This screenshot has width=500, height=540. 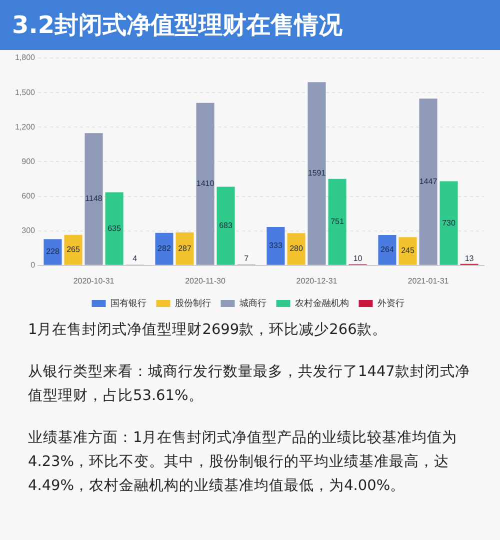 What do you see at coordinates (321, 303) in the screenshot?
I see `legend-label: 农村金融机构` at bounding box center [321, 303].